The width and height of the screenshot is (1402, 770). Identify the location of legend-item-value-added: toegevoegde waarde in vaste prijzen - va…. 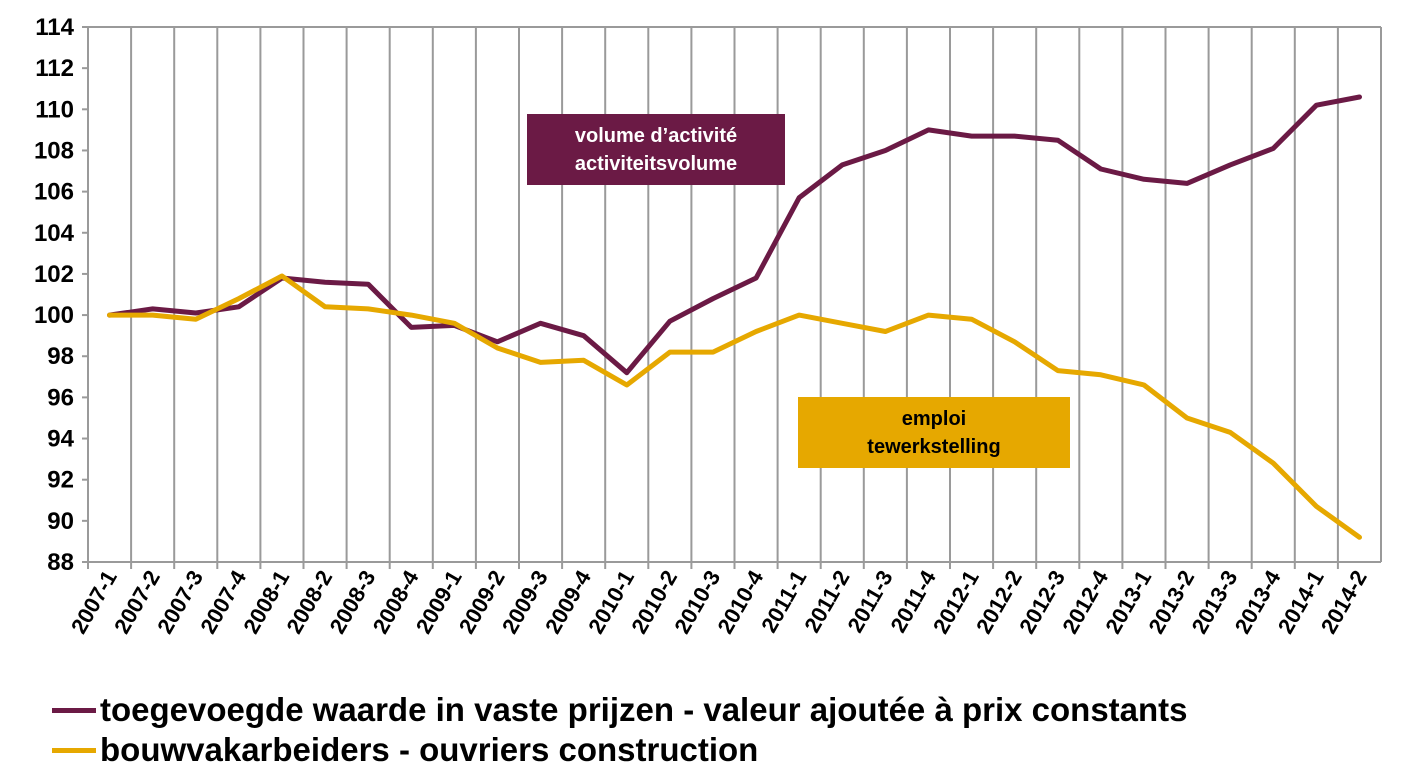
(620, 710).